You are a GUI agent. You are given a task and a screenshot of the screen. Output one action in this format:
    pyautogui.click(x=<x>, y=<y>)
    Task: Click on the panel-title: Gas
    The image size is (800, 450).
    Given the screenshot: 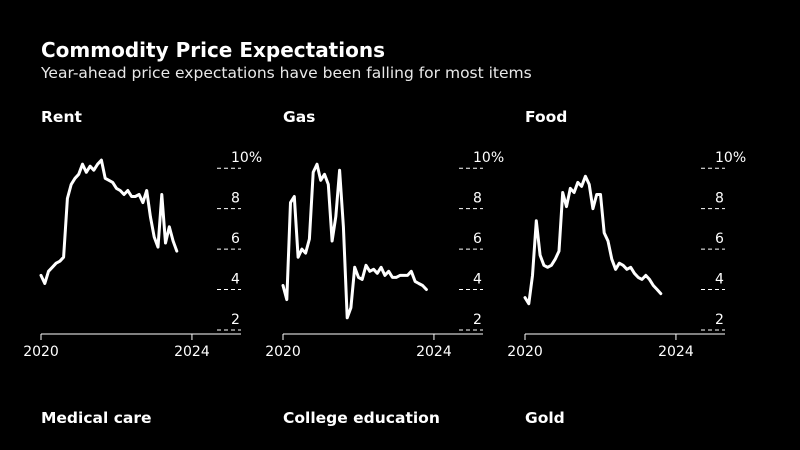 What is the action you would take?
    pyautogui.click(x=299, y=117)
    